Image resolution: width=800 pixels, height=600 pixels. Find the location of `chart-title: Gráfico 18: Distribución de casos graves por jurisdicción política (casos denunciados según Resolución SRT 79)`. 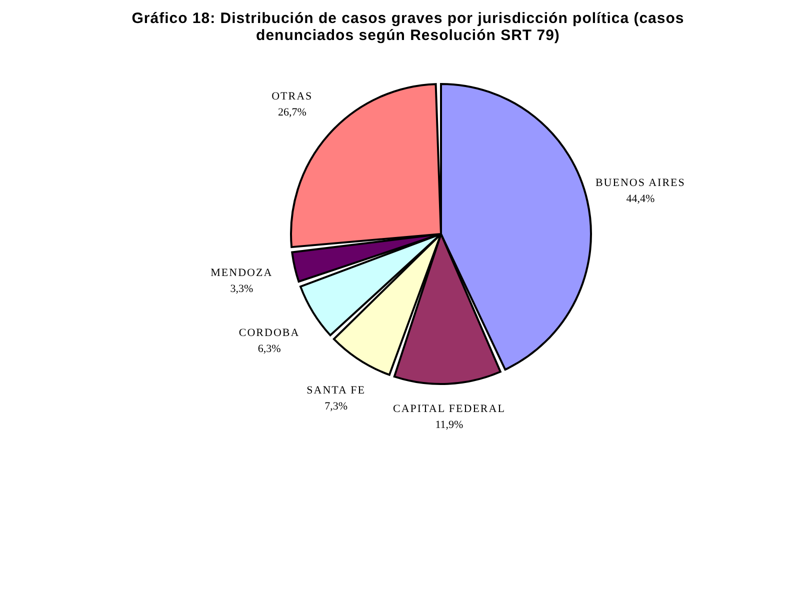

chart-title: Gráfico 18: Distribución de casos graves por jurisdicción política (casos denunciados según Resolución SRT 79) is located at coordinates (408, 26).